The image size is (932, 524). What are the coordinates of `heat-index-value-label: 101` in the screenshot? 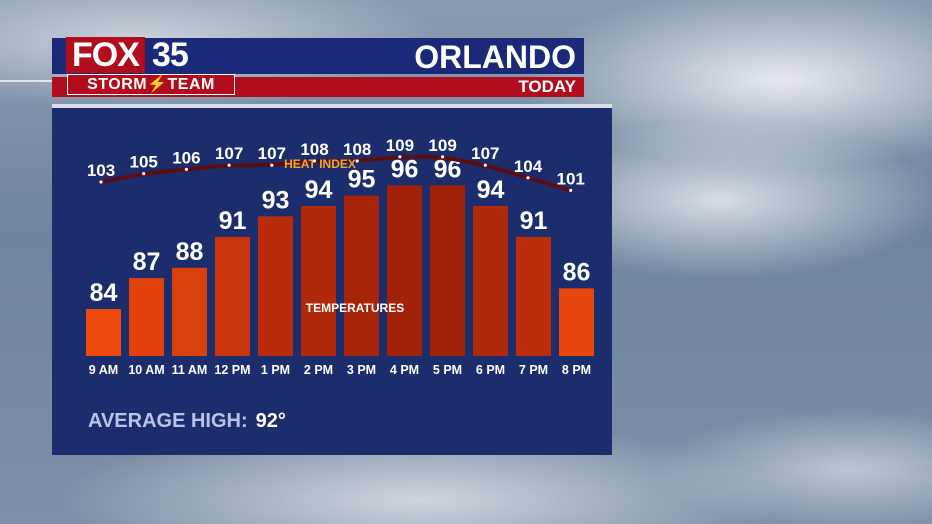 It's located at (571, 178).